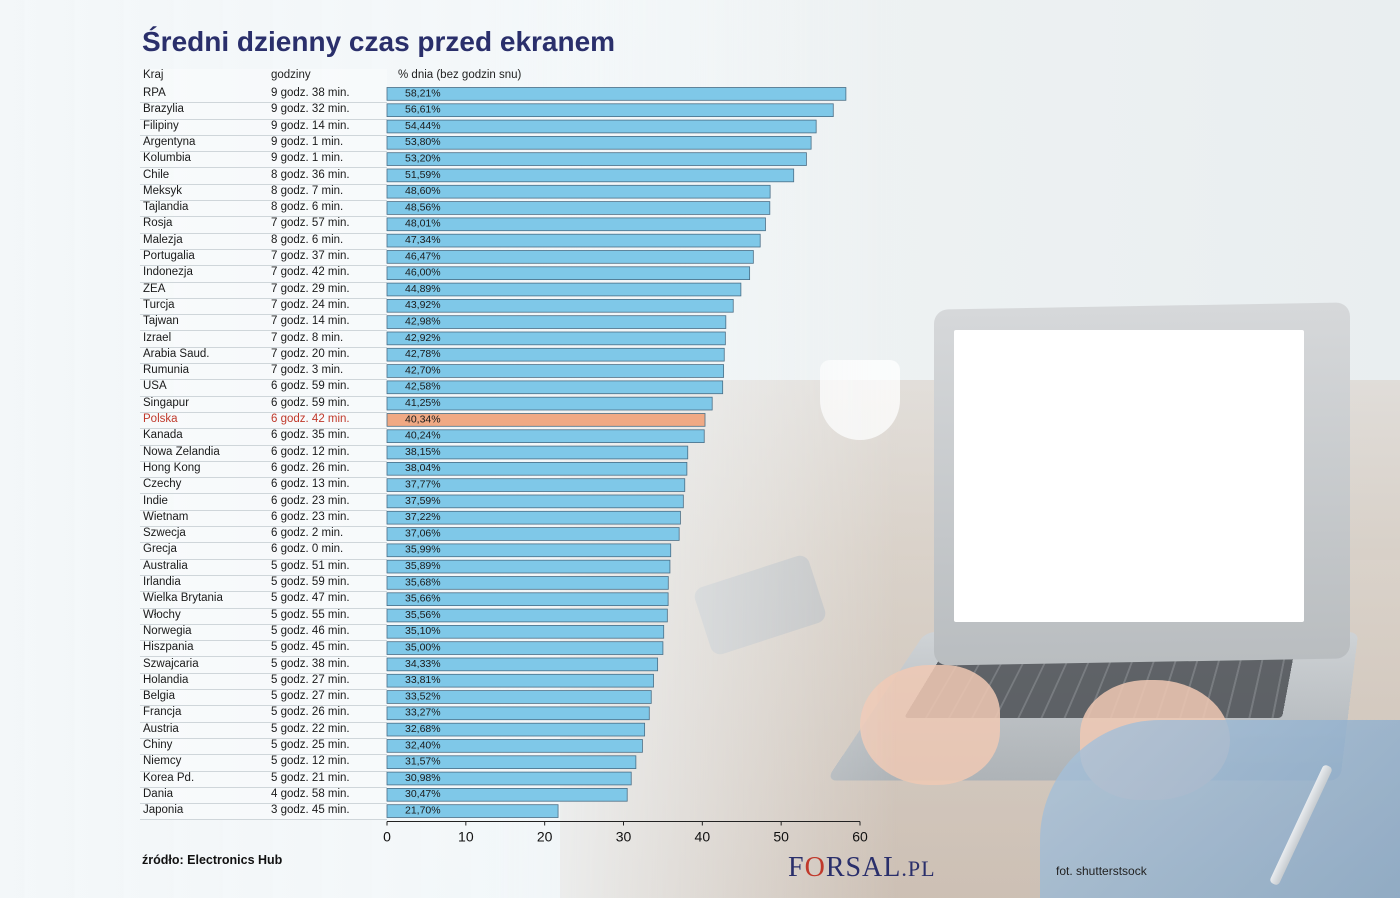 The image size is (1400, 898). Describe the element at coordinates (310, 761) in the screenshot. I see `hours-value: 5 godz. 12 min.` at that location.